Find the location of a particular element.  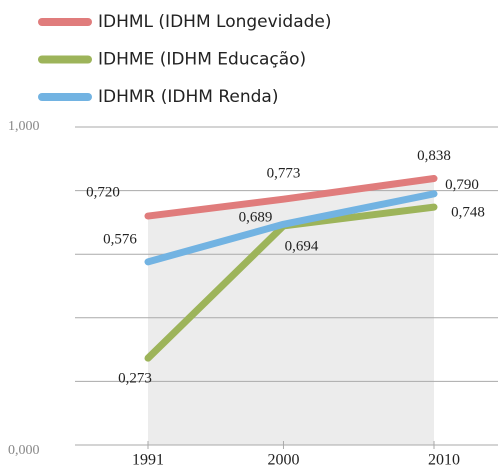

y-tick-label: 1,000 is located at coordinates (24, 126).